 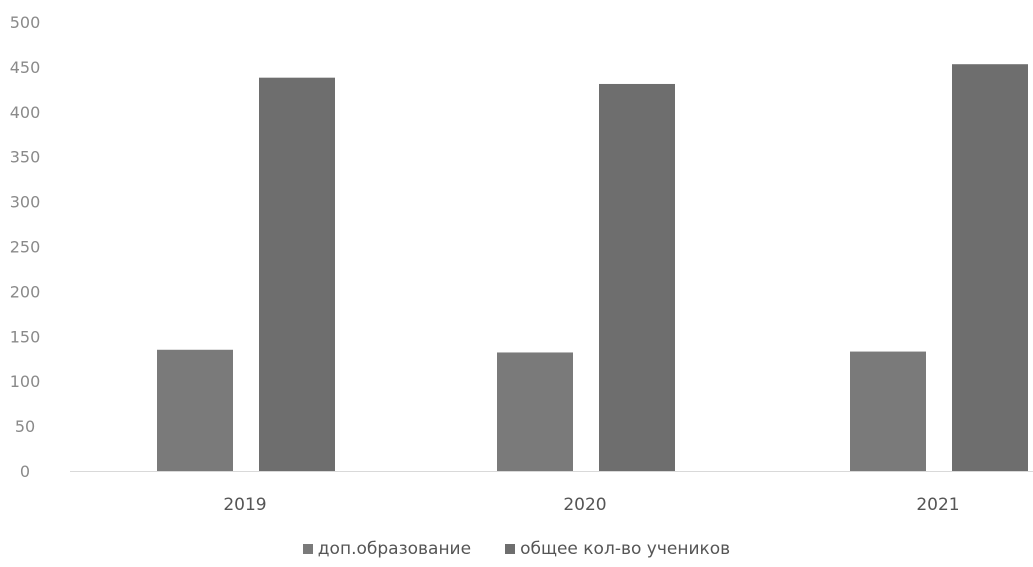 I want to click on legend-swatch-dop-obrazovanie, so click(x=307, y=549).